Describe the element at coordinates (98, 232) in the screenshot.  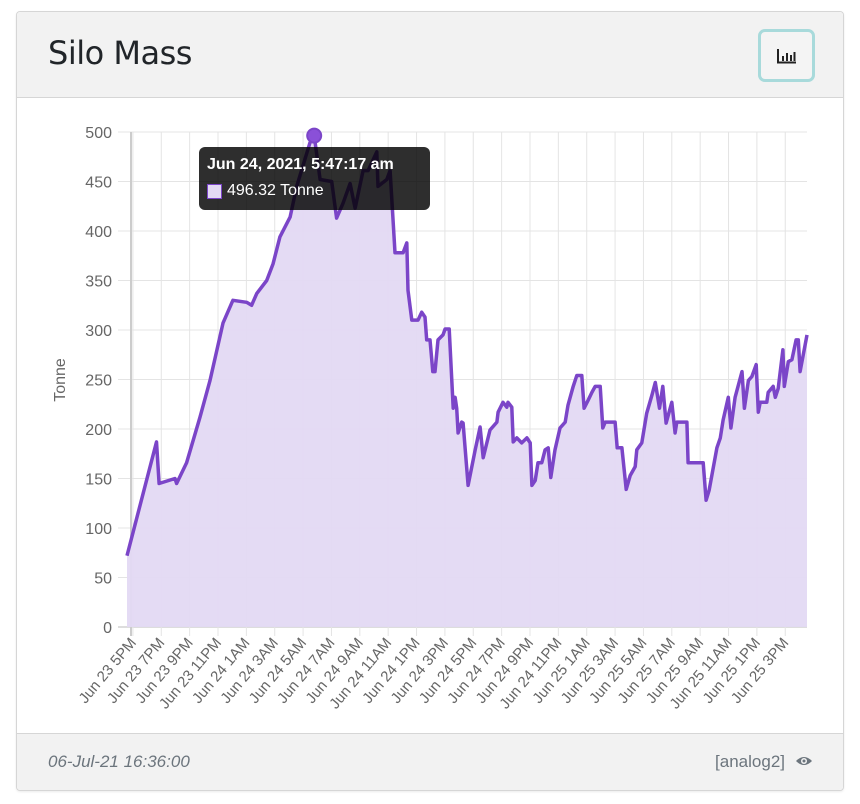
I see `y-tick-label: 400` at that location.